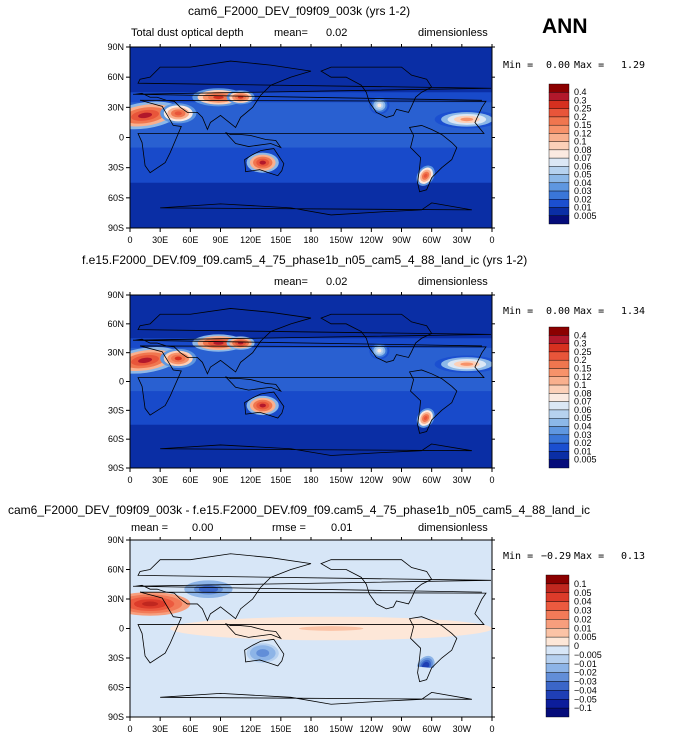 This screenshot has height=748, width=696. What do you see at coordinates (583, 166) in the screenshot?
I see `colorbar-label: 0.06` at bounding box center [583, 166].